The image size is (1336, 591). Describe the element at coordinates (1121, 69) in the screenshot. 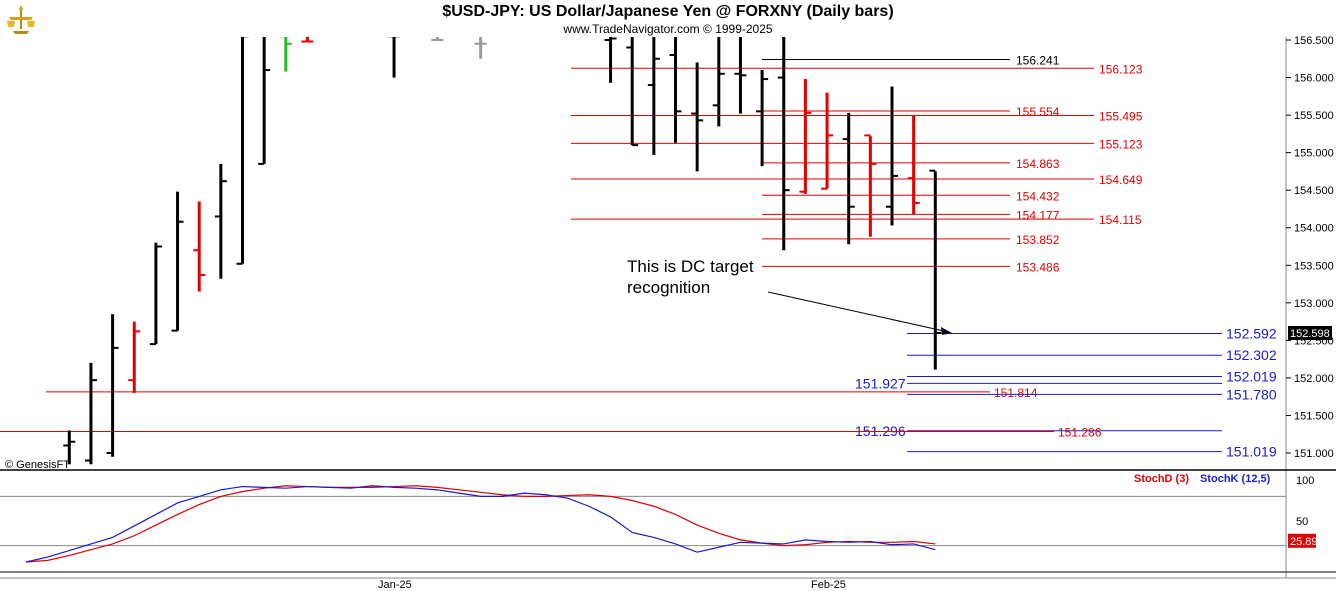

I see `level-label: 156.123` at that location.